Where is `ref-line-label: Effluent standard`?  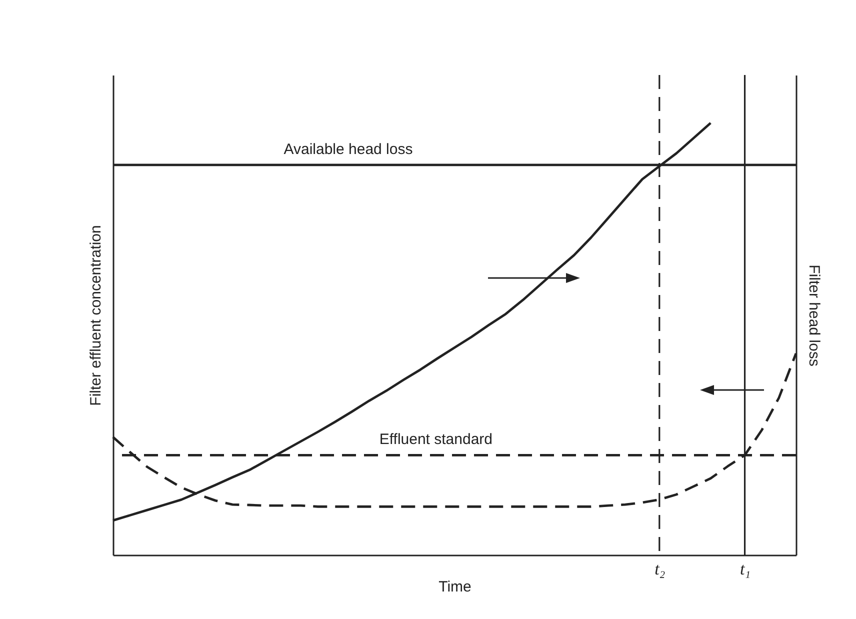 ref-line-label: Effluent standard is located at coordinates (436, 439).